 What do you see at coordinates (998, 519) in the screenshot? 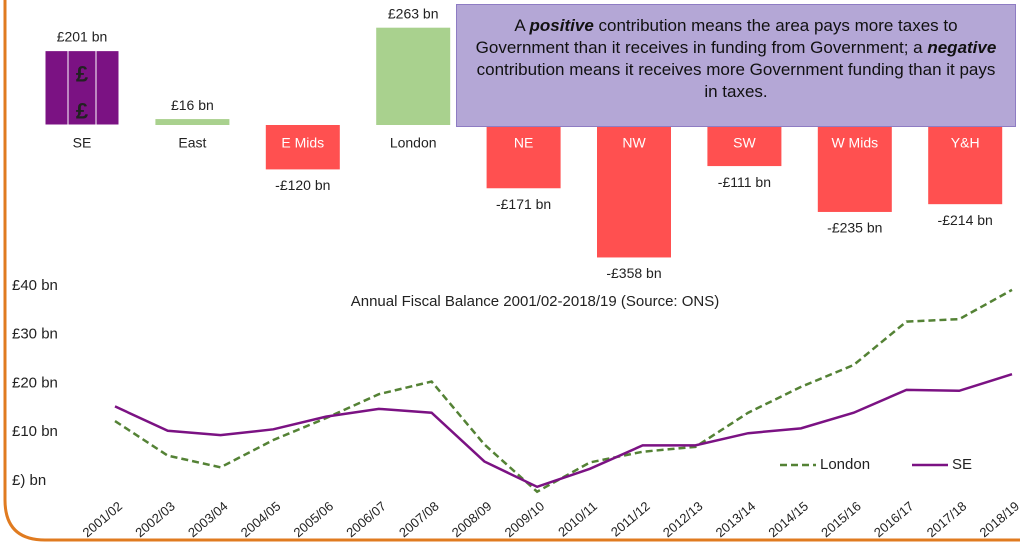
I see `x-tick-label: 2018/19` at bounding box center [998, 519].